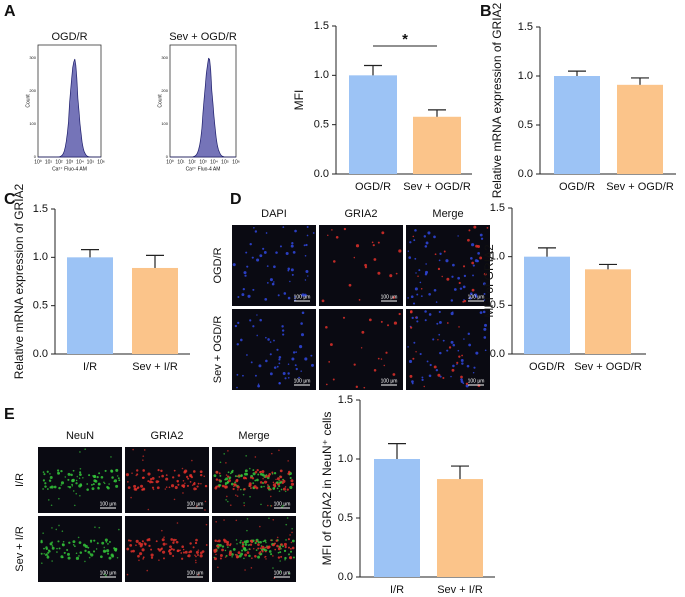 This screenshot has width=685, height=597. Describe the element at coordinates (10, 199) in the screenshot. I see `panel-letter: C` at that location.